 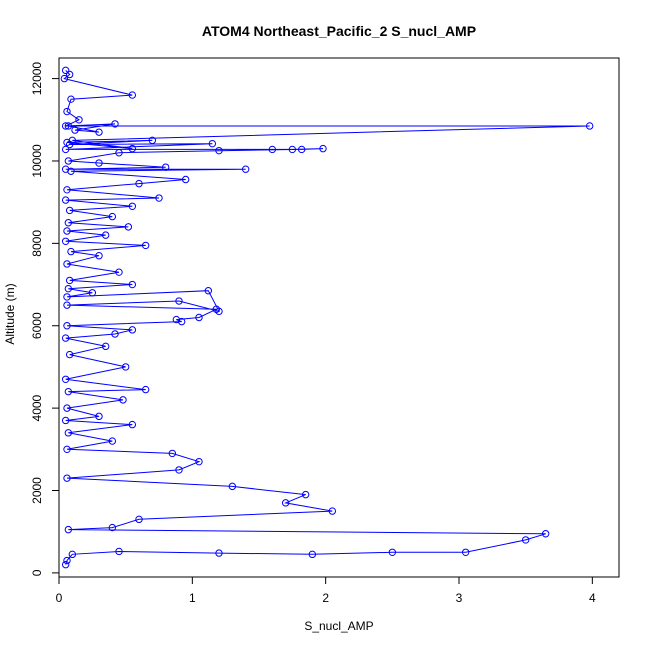 I want to click on y-axis-label: Altitude (m), so click(x=10, y=313).